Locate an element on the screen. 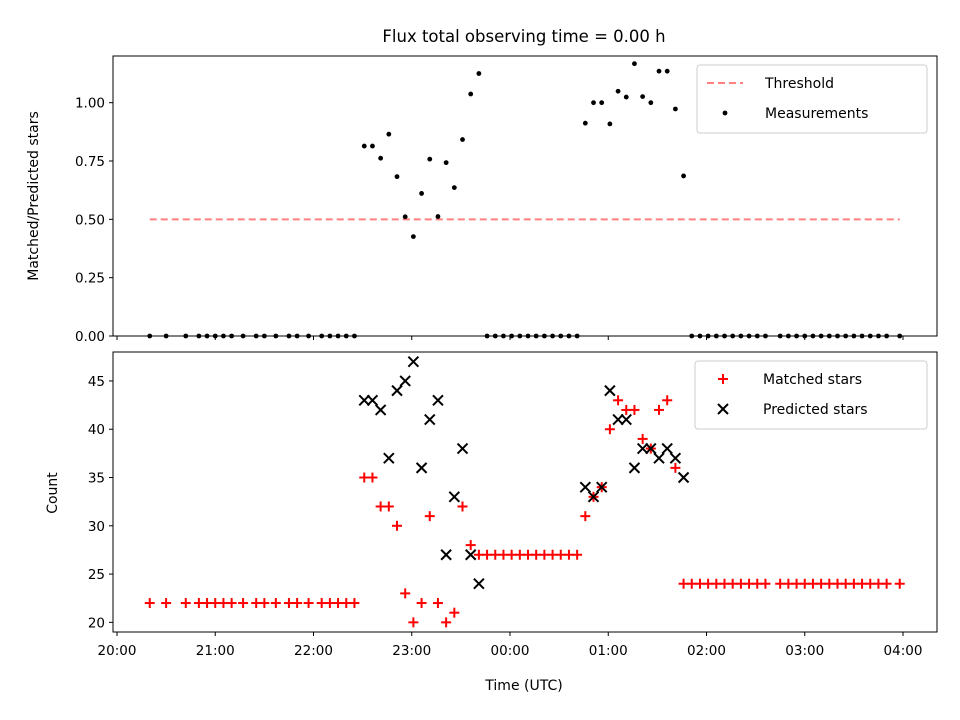 The width and height of the screenshot is (960, 720). y-tick-label: 25 is located at coordinates (96, 575).